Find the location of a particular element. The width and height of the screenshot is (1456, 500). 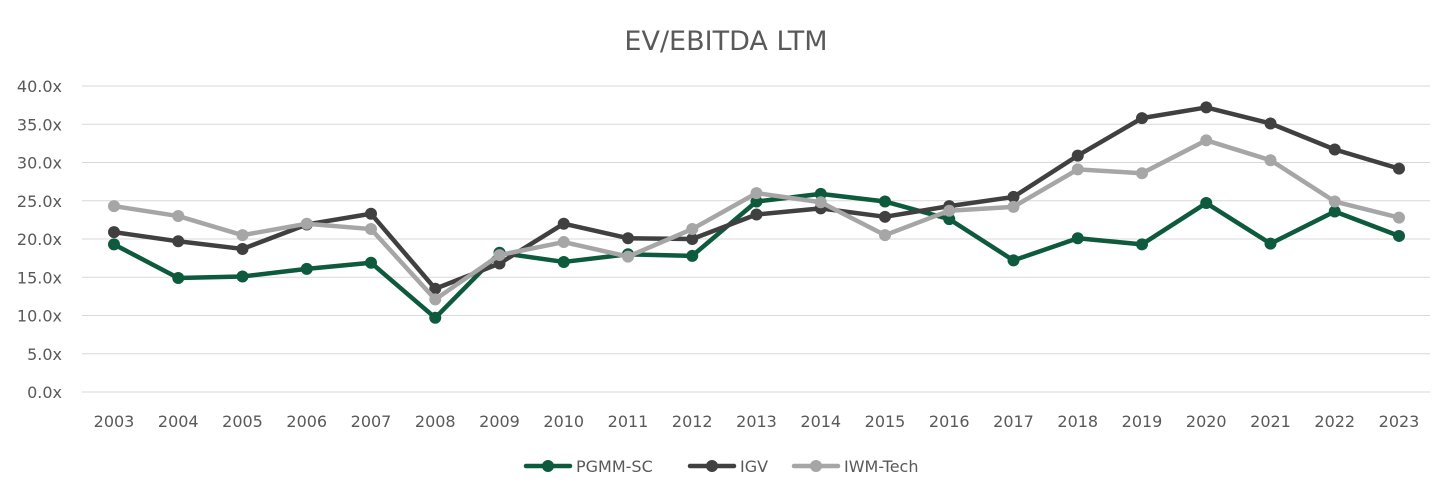

x-tick-label: 2013 is located at coordinates (756, 421).